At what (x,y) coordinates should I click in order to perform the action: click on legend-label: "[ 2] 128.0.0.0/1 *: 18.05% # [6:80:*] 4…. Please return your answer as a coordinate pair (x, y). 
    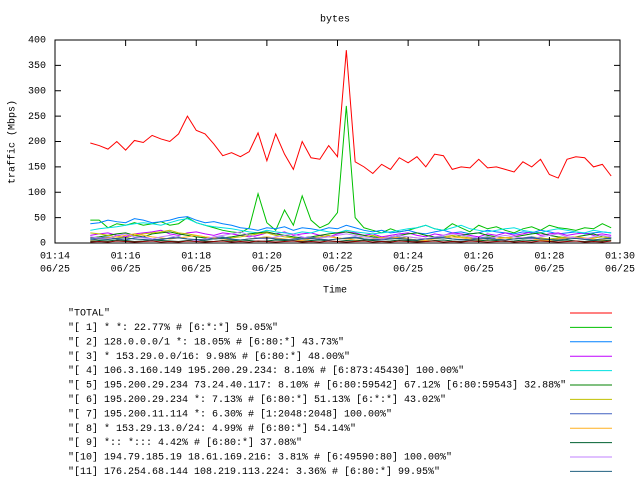
    Looking at the image, I should click on (206, 342).